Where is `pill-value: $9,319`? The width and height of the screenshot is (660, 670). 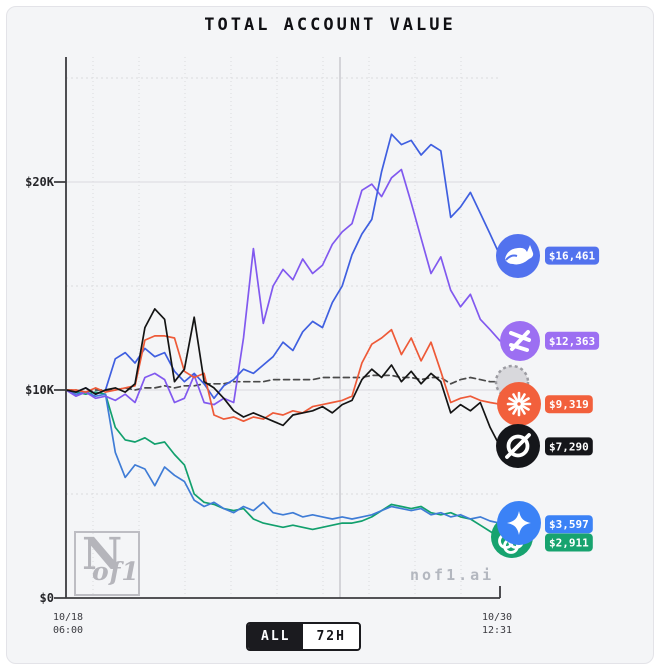 pill-value: $9,319 is located at coordinates (569, 404).